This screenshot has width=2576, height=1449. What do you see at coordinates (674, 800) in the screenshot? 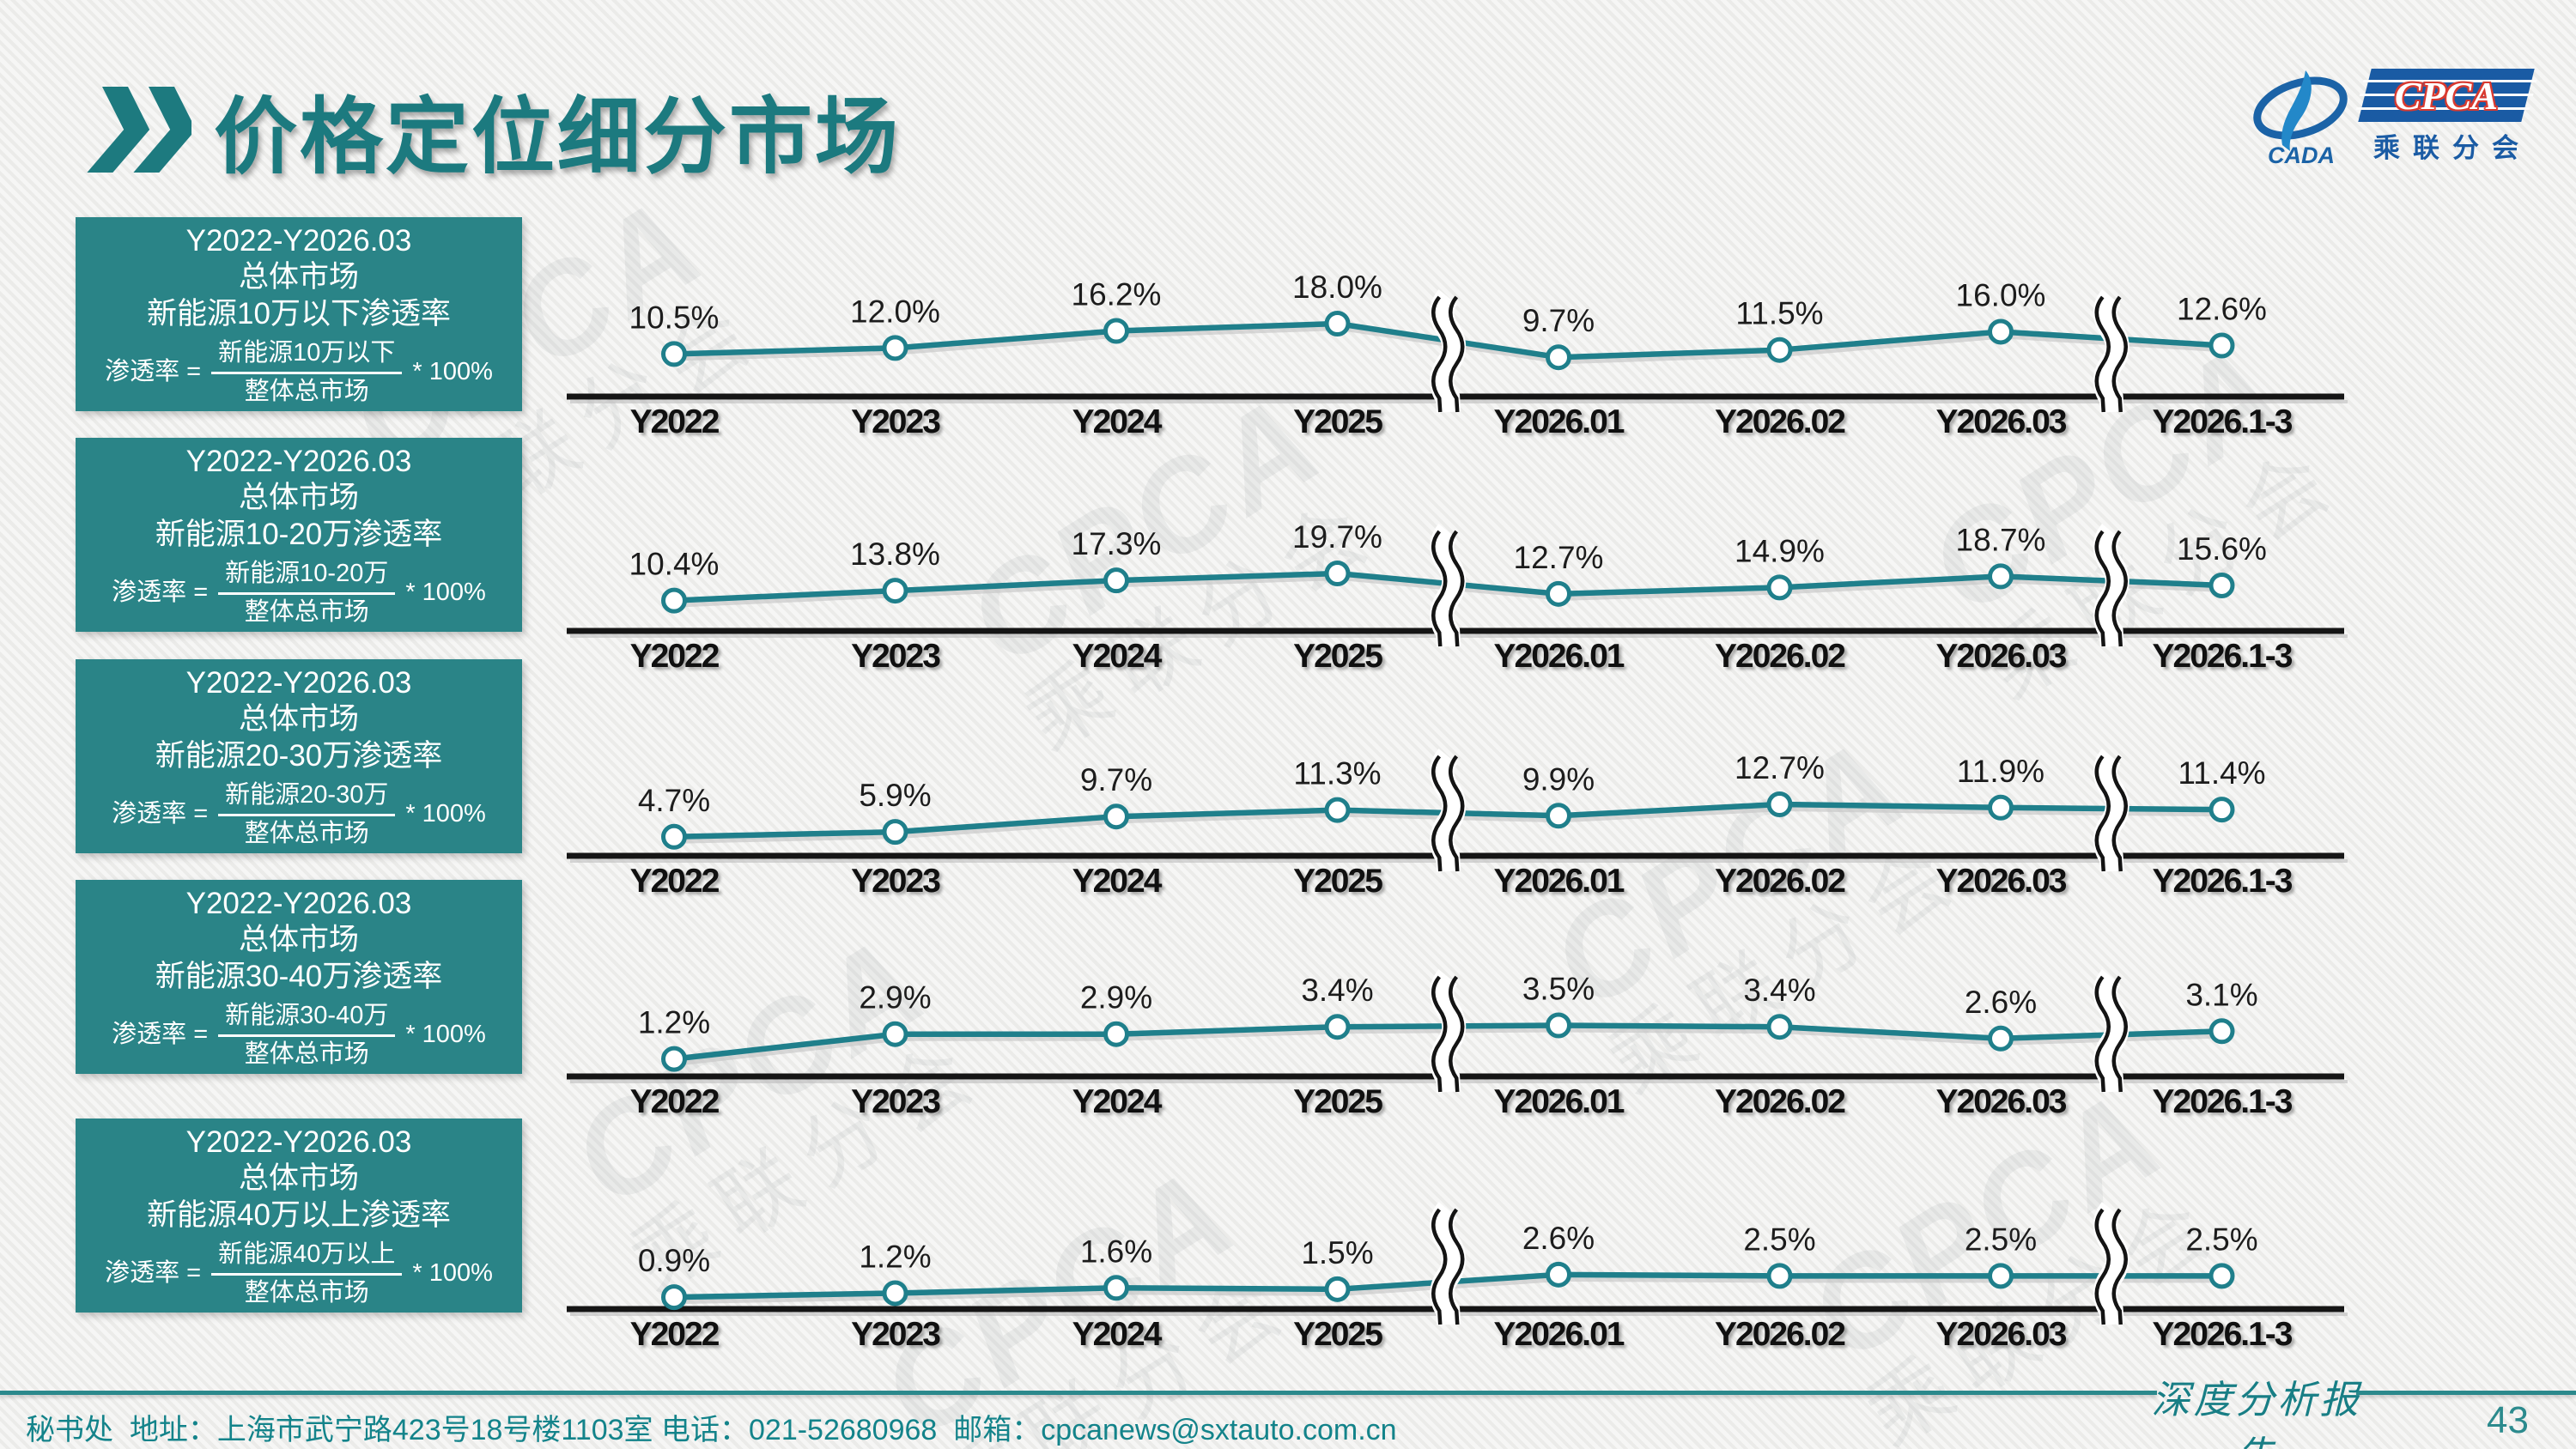
I see `data-label: 4.7%` at bounding box center [674, 800].